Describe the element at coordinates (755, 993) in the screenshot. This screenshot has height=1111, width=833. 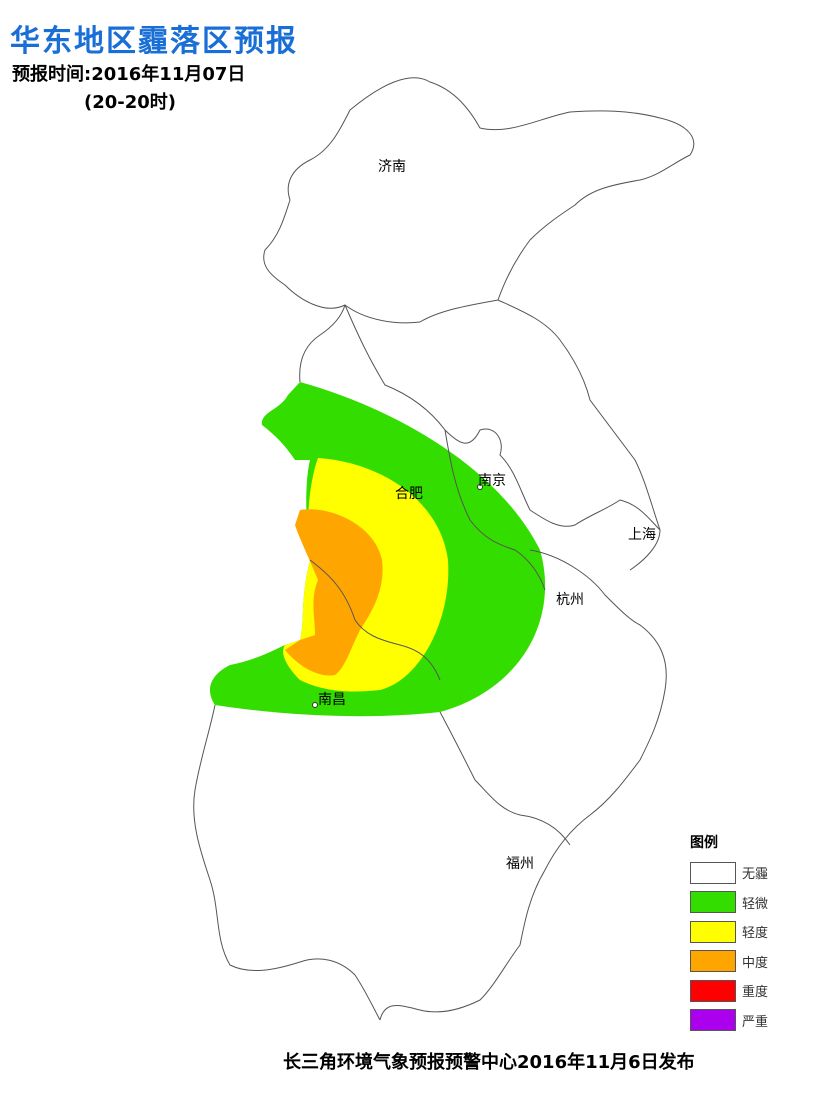
I see `legend-label: 重度` at that location.